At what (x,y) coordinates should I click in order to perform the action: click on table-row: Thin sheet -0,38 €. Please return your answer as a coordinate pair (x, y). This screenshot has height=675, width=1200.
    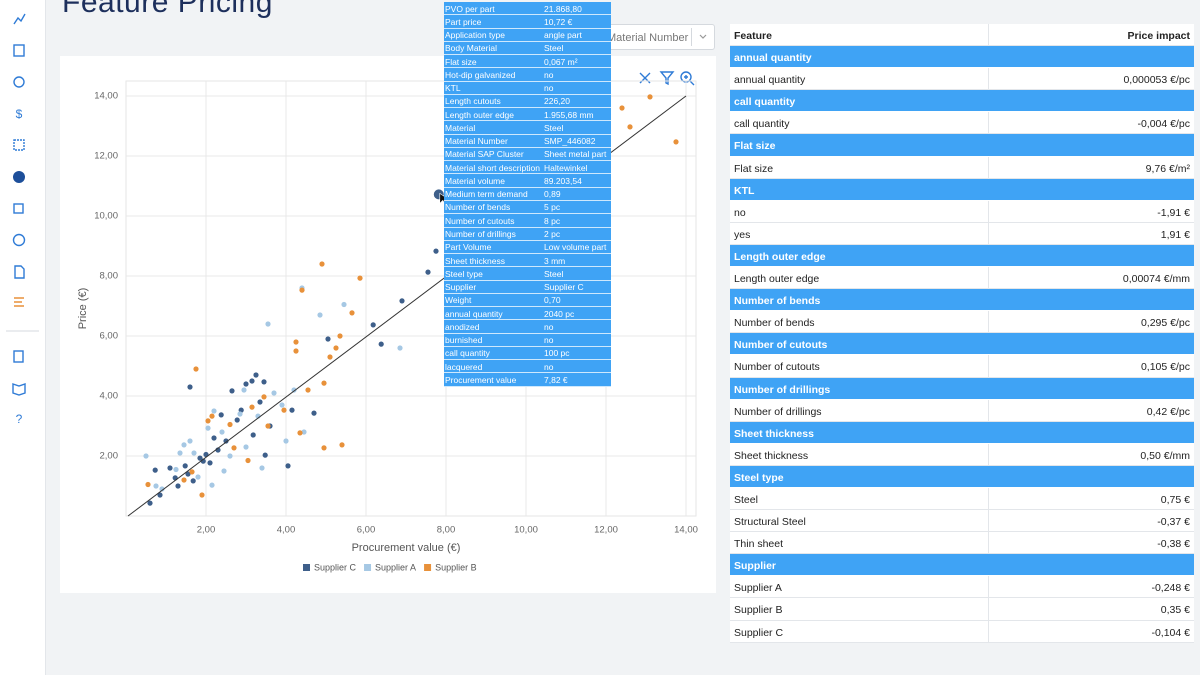
    Looking at the image, I should click on (962, 543).